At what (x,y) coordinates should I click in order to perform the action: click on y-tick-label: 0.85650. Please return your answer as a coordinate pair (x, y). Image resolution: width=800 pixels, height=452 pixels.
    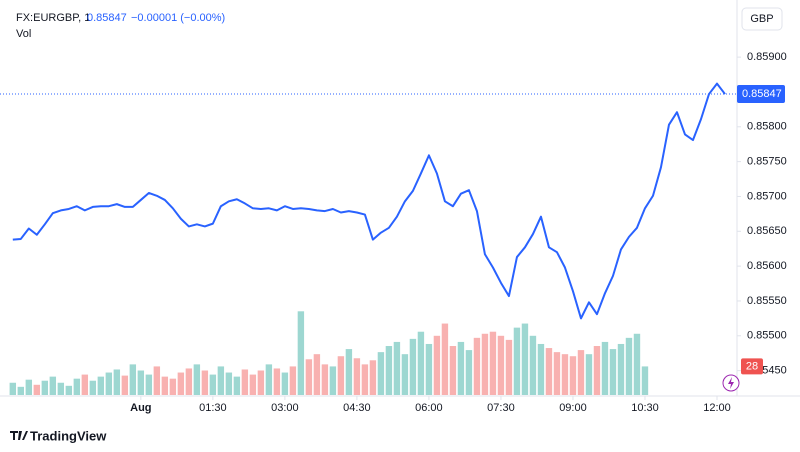
    Looking at the image, I should click on (767, 231).